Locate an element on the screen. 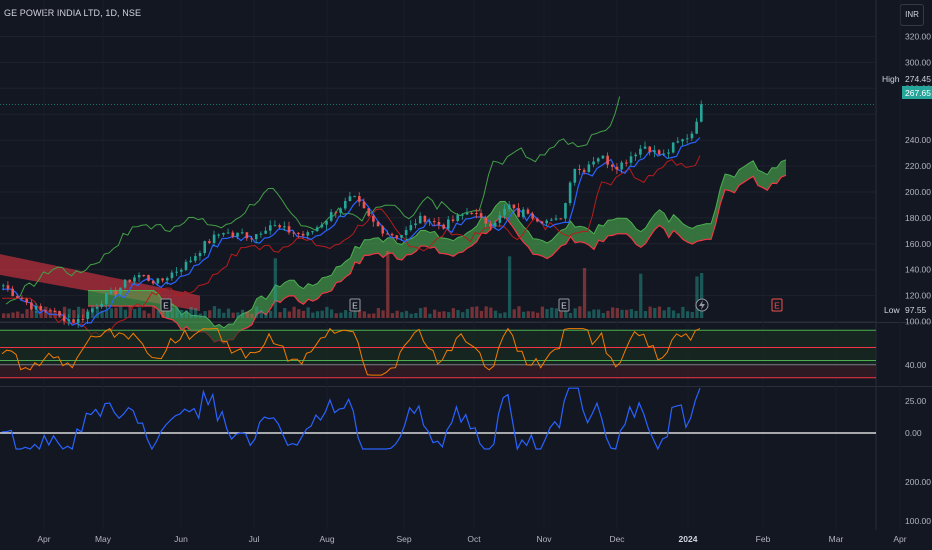  time-tick-label: May is located at coordinates (103, 539).